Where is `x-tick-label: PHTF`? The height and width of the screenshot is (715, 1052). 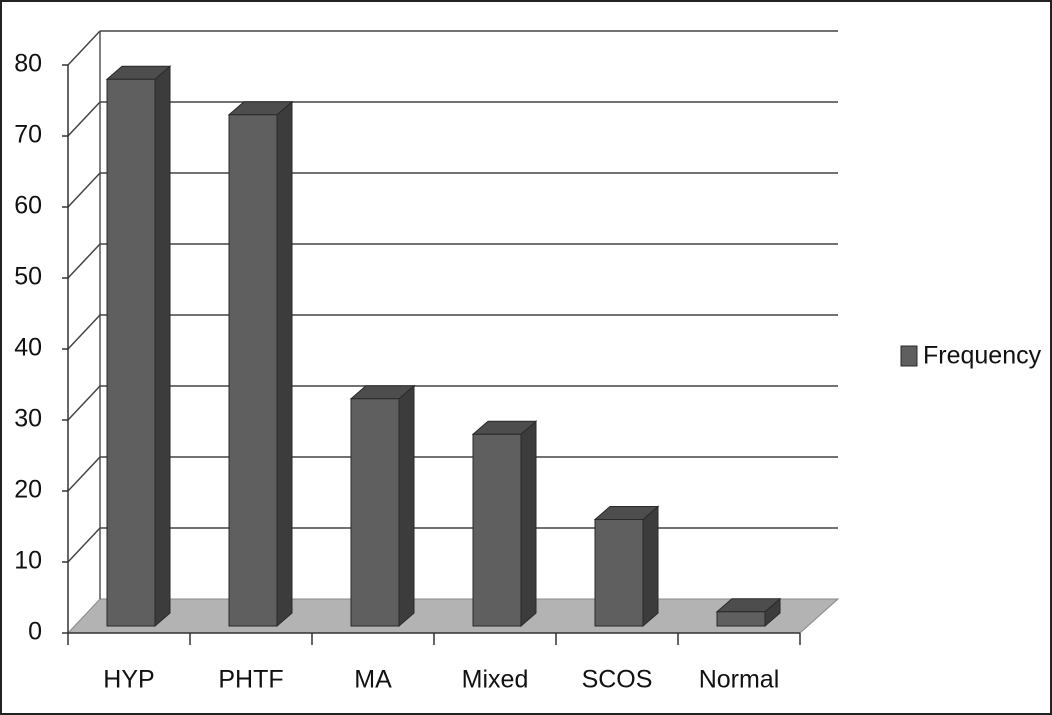
x-tick-label: PHTF is located at coordinates (250, 680).